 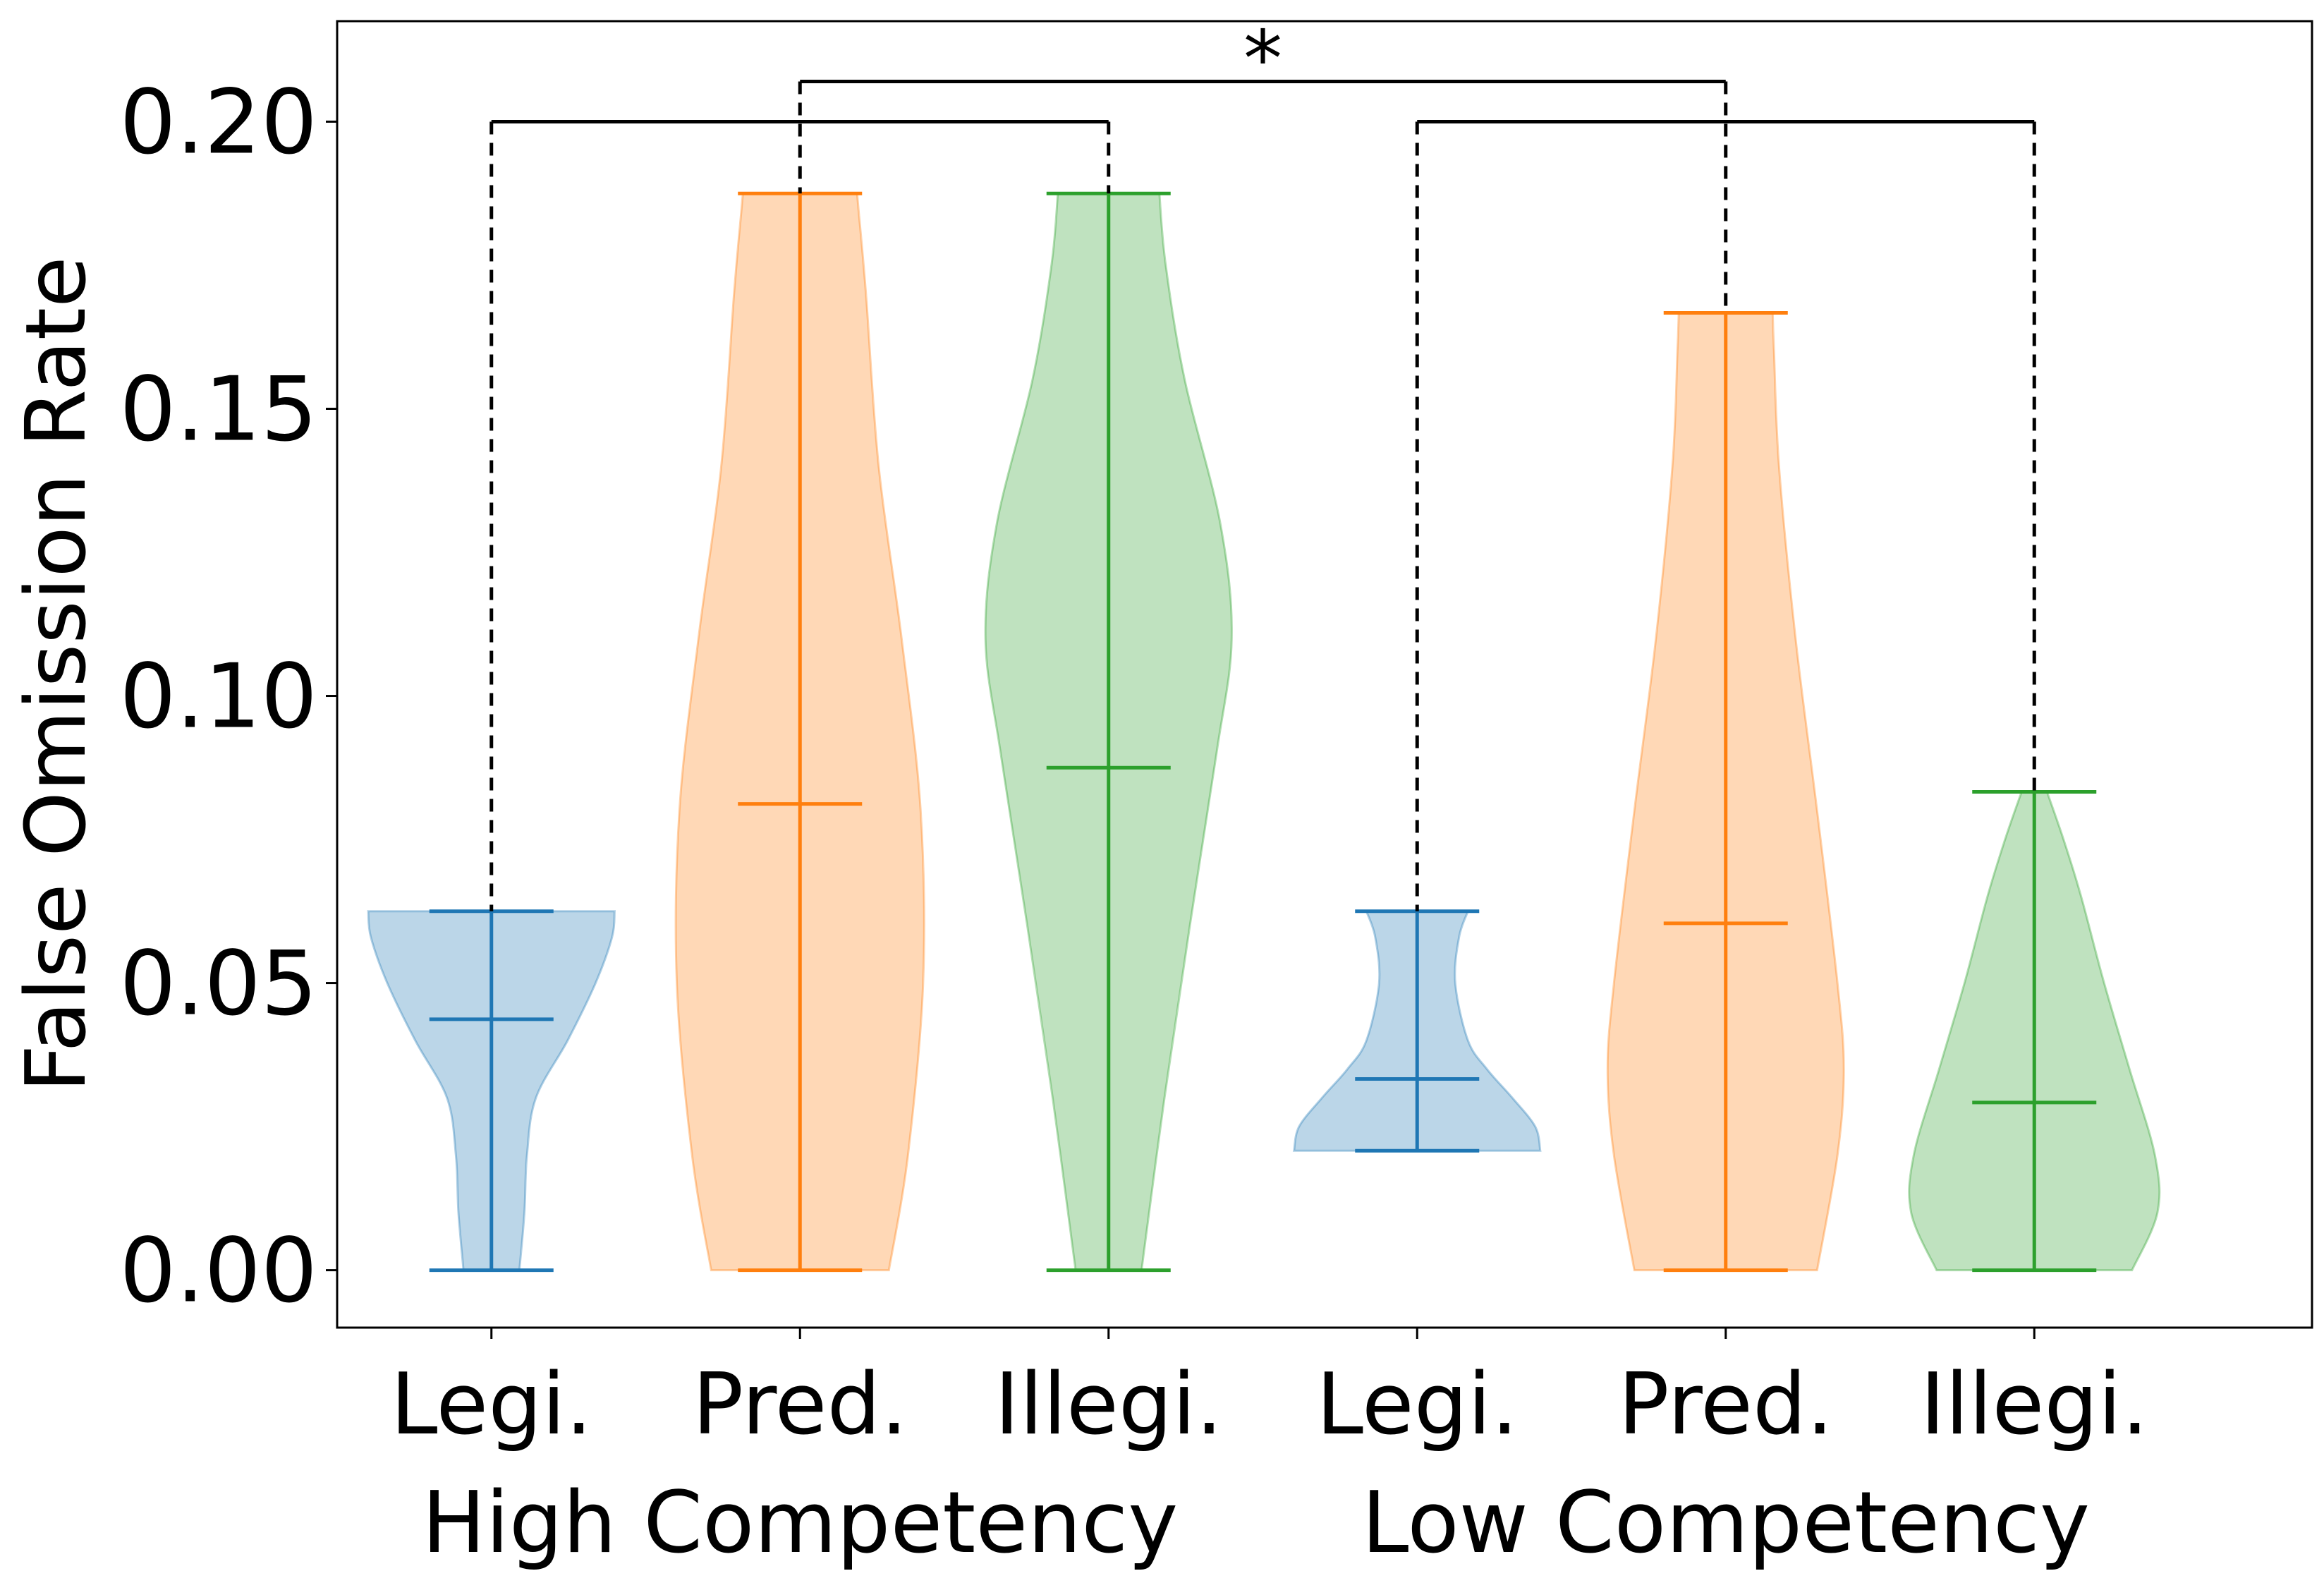 I want to click on y-tick-label: 0.10, so click(x=218, y=696).